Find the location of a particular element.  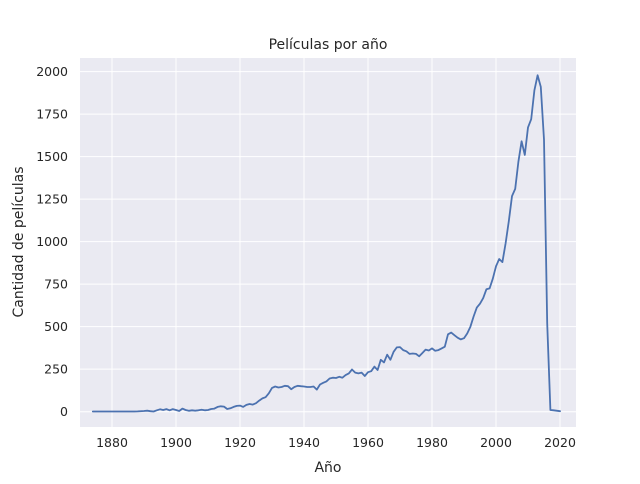

x-tick-label: 2020 is located at coordinates (560, 442).